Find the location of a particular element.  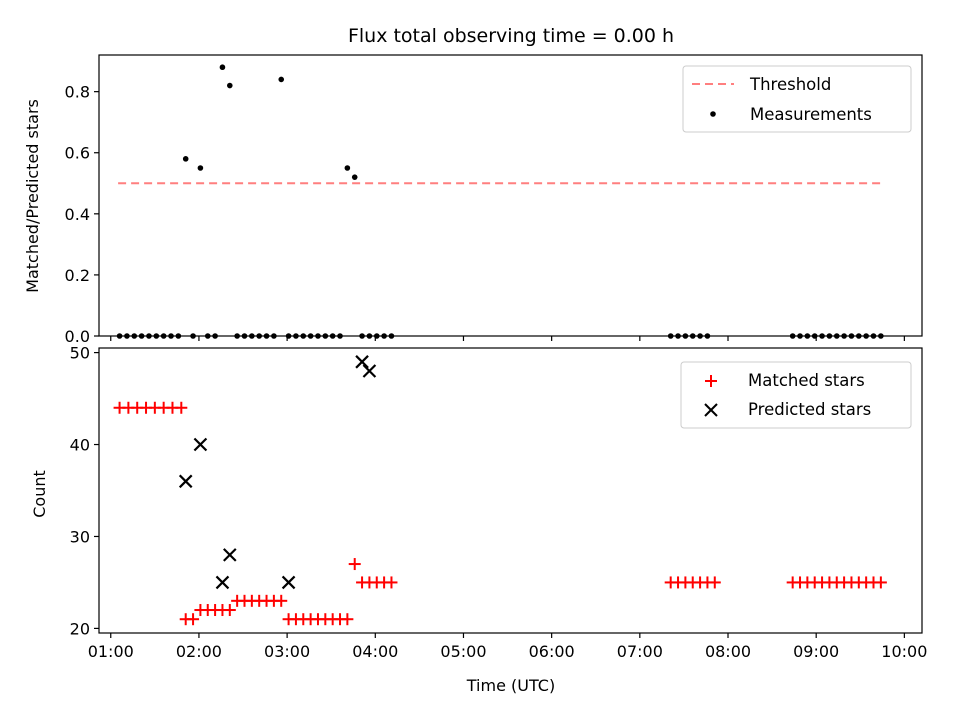

bottom-legend-box is located at coordinates (796, 395).